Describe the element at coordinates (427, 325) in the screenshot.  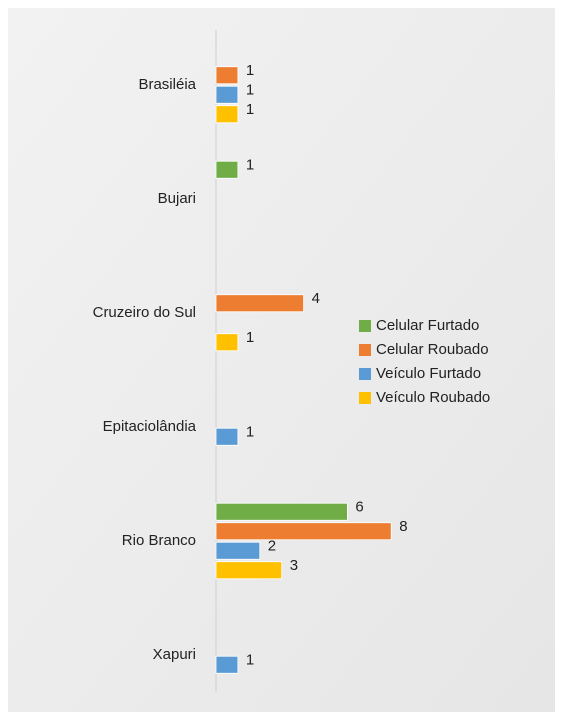
I see `legend-label: Celular Furtado` at that location.